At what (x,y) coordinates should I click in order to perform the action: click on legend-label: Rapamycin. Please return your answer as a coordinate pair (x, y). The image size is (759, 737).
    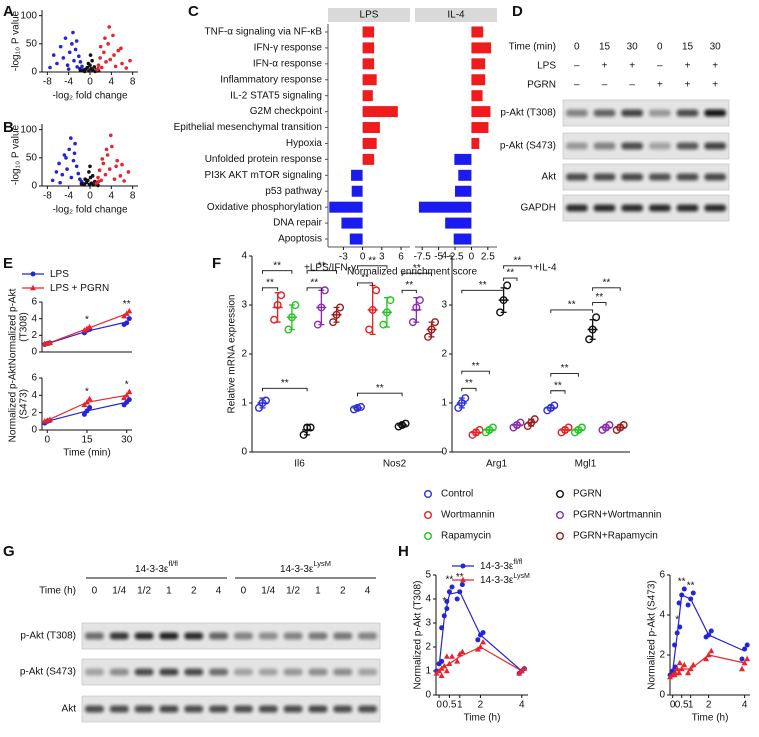
    Looking at the image, I should click on (466, 536).